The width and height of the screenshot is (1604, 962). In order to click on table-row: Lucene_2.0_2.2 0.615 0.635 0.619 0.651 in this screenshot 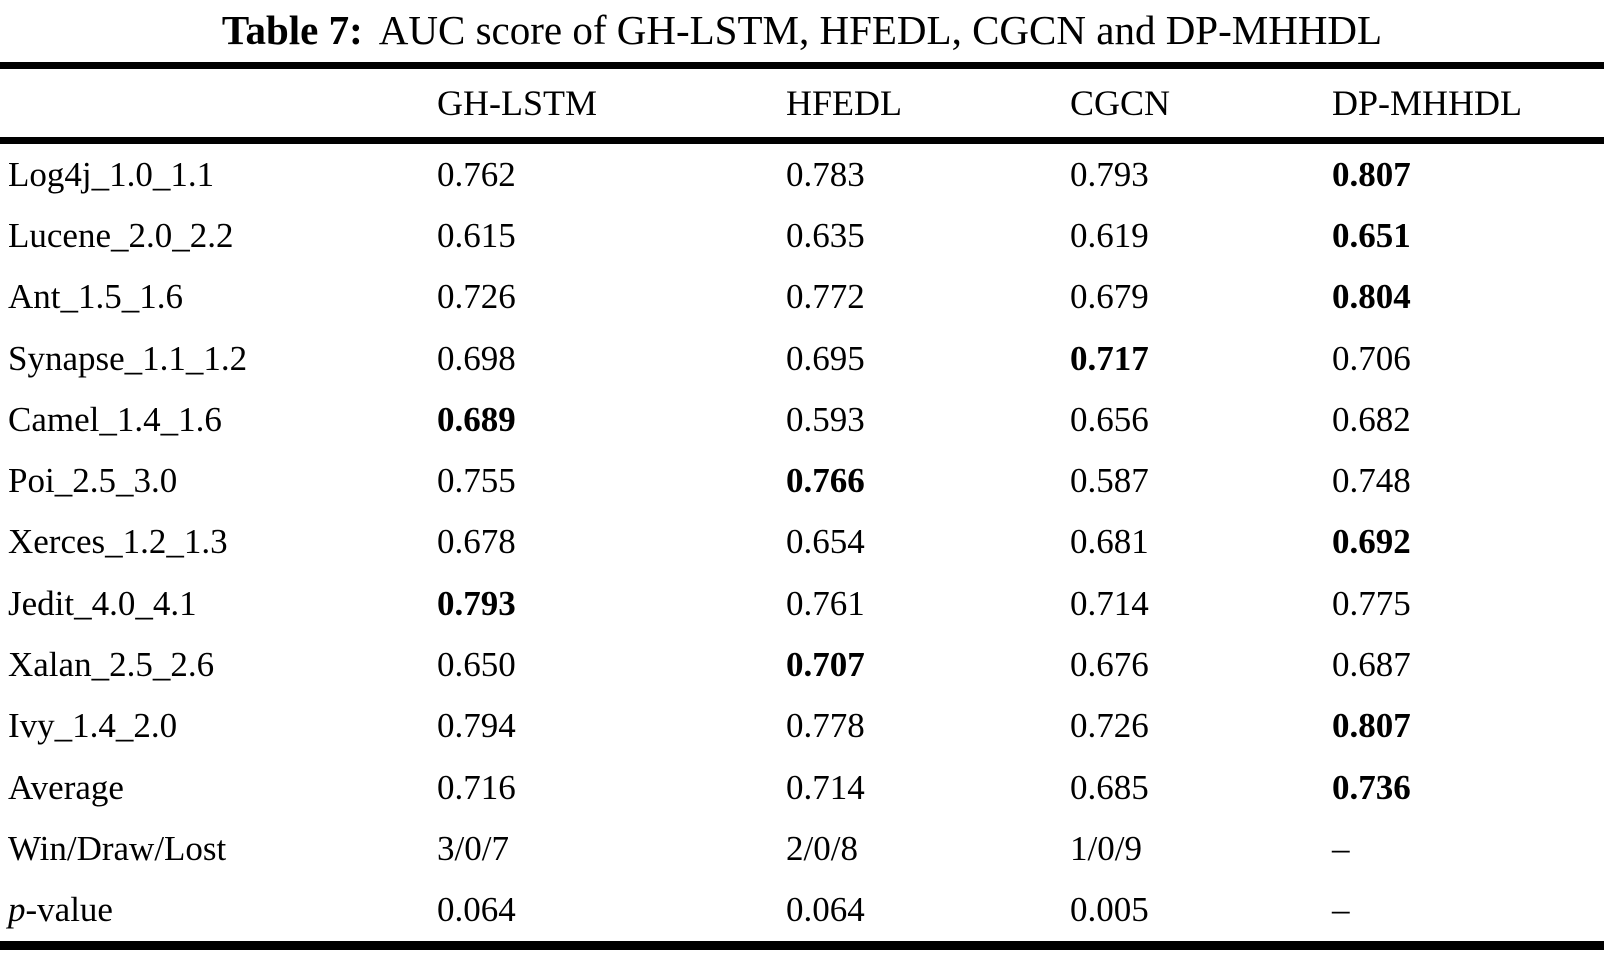, I will do `click(802, 235)`.